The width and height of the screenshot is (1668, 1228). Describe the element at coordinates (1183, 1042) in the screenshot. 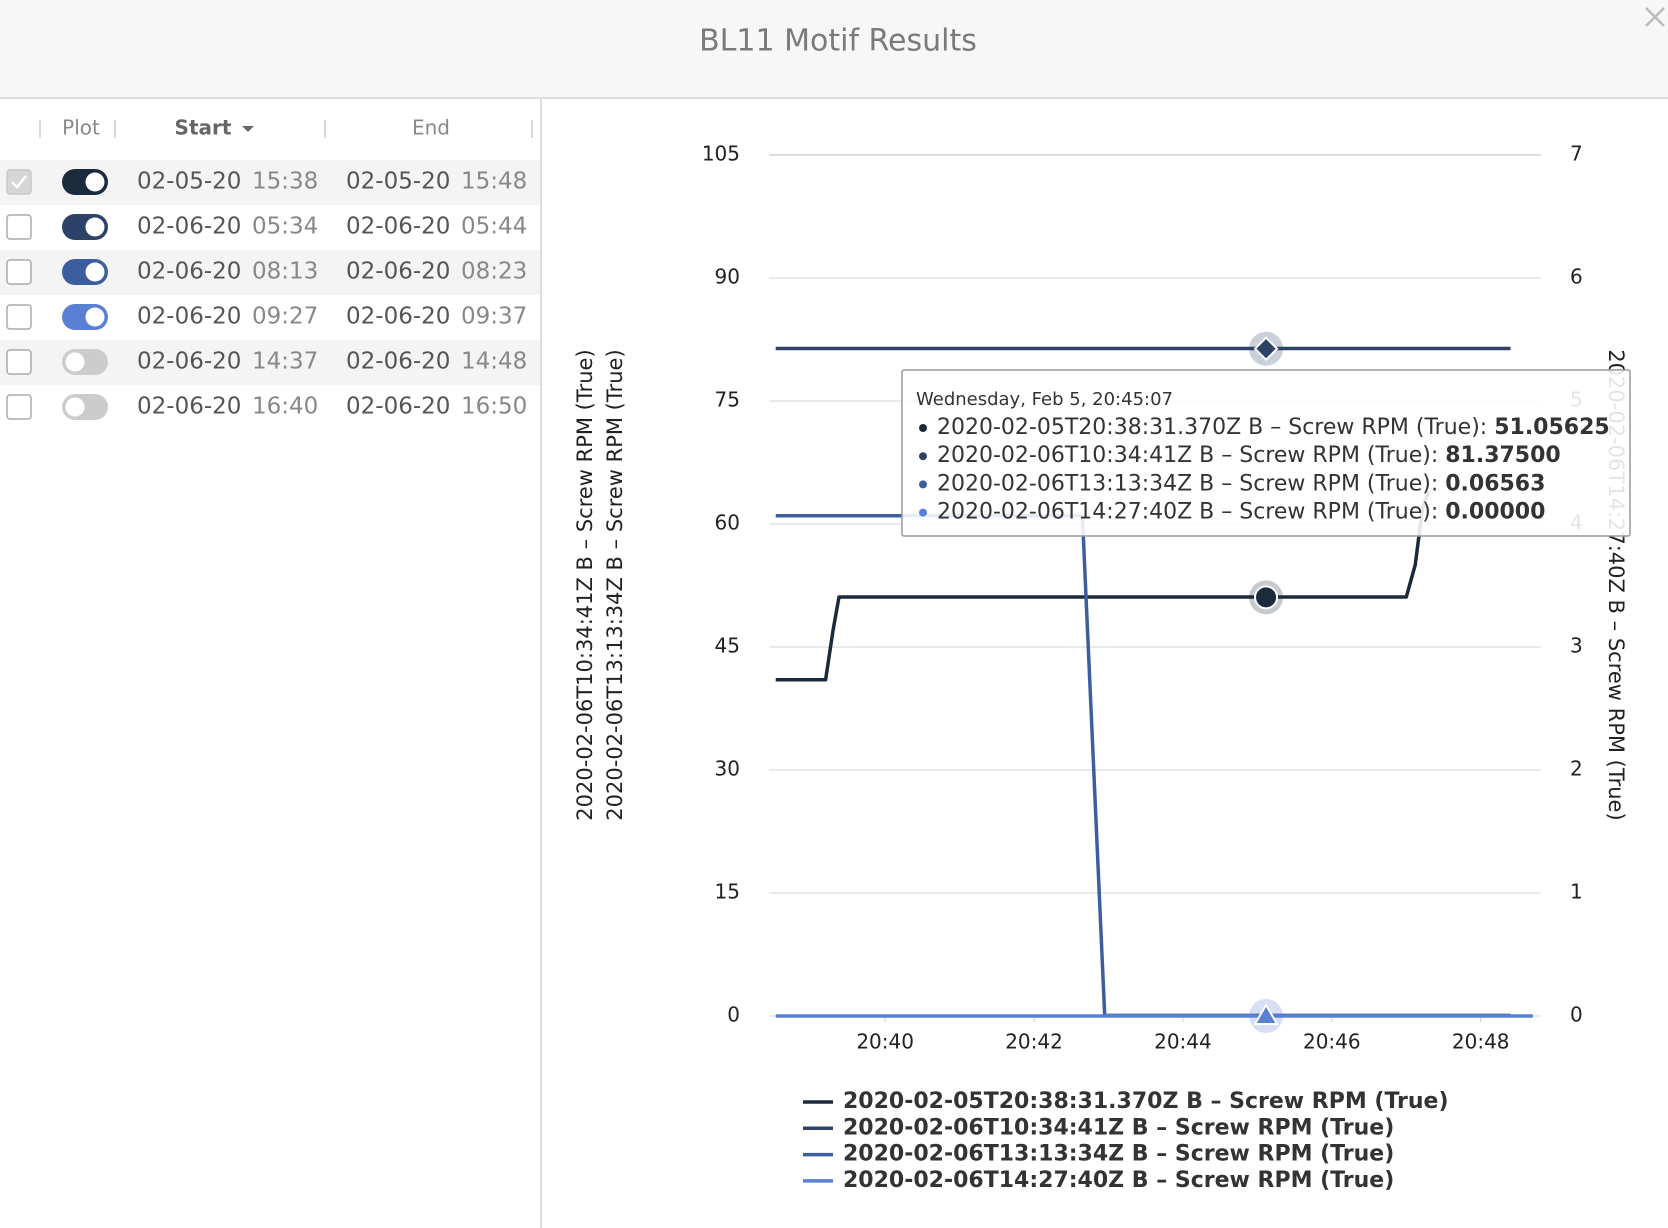

I see `x-tick-label: 20:44` at that location.